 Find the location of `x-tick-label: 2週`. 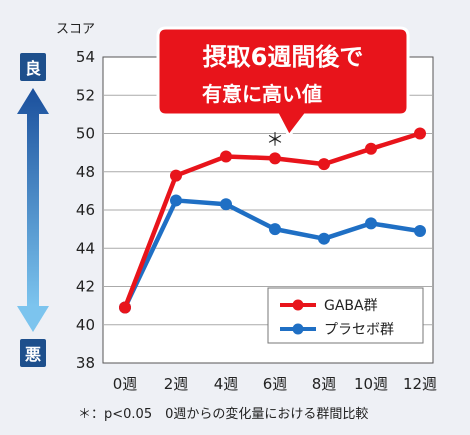

x-tick-label: 2週 is located at coordinates (176, 384).